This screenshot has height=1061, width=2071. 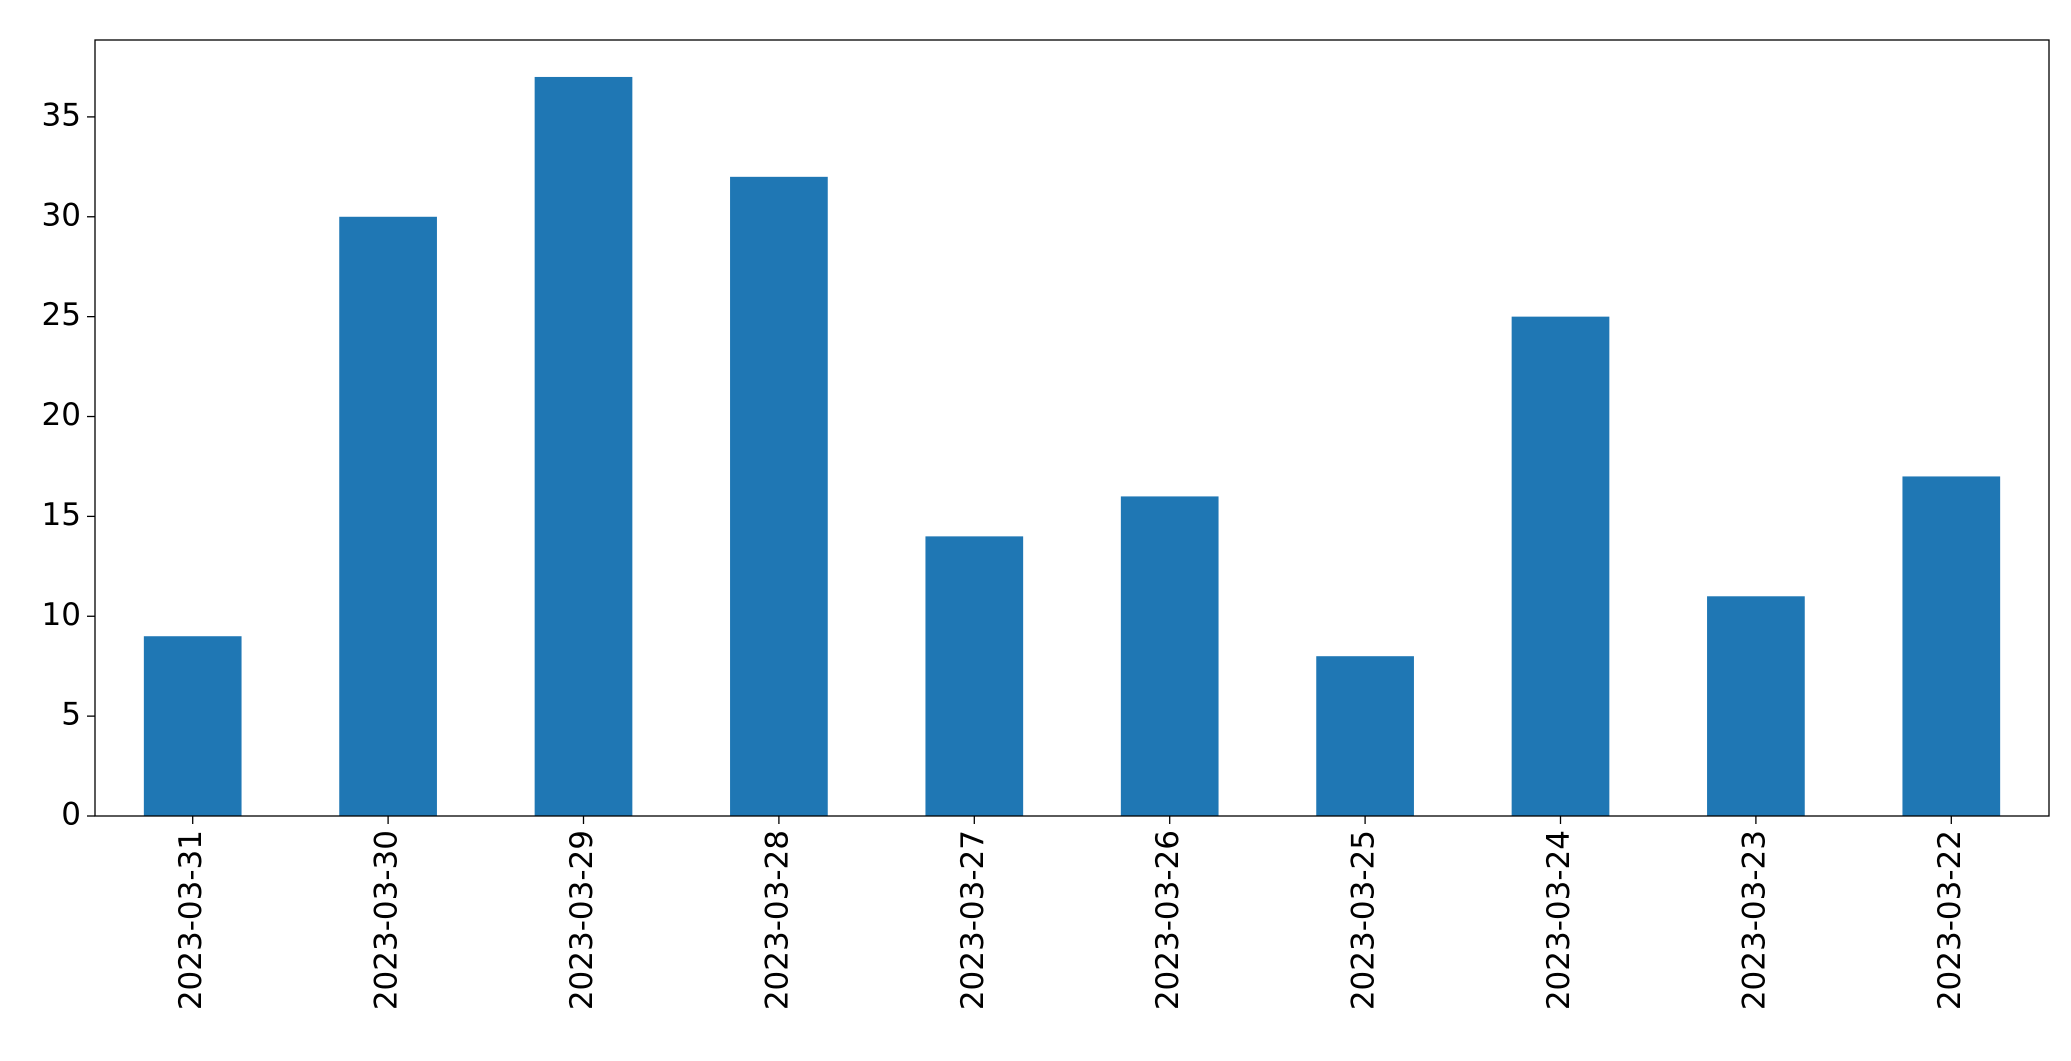 What do you see at coordinates (191, 920) in the screenshot?
I see `x-tick-label: 2023-03-31` at bounding box center [191, 920].